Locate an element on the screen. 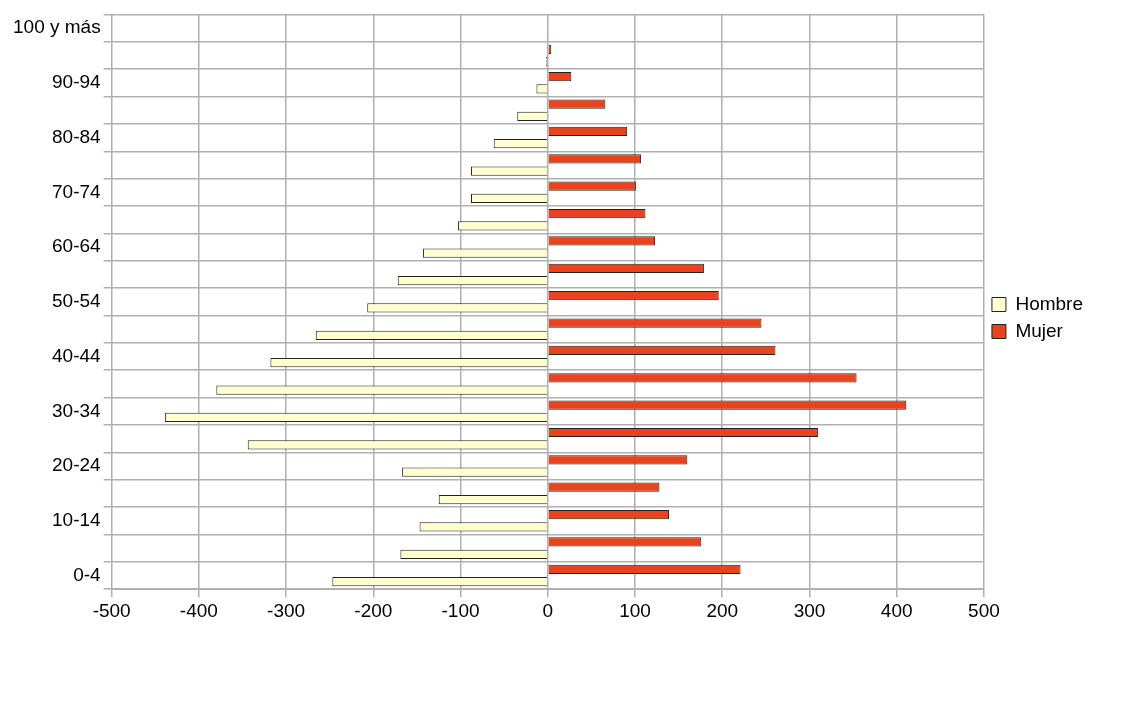 The width and height of the screenshot is (1123, 716). y-tick-label: 80-84 is located at coordinates (77, 136).